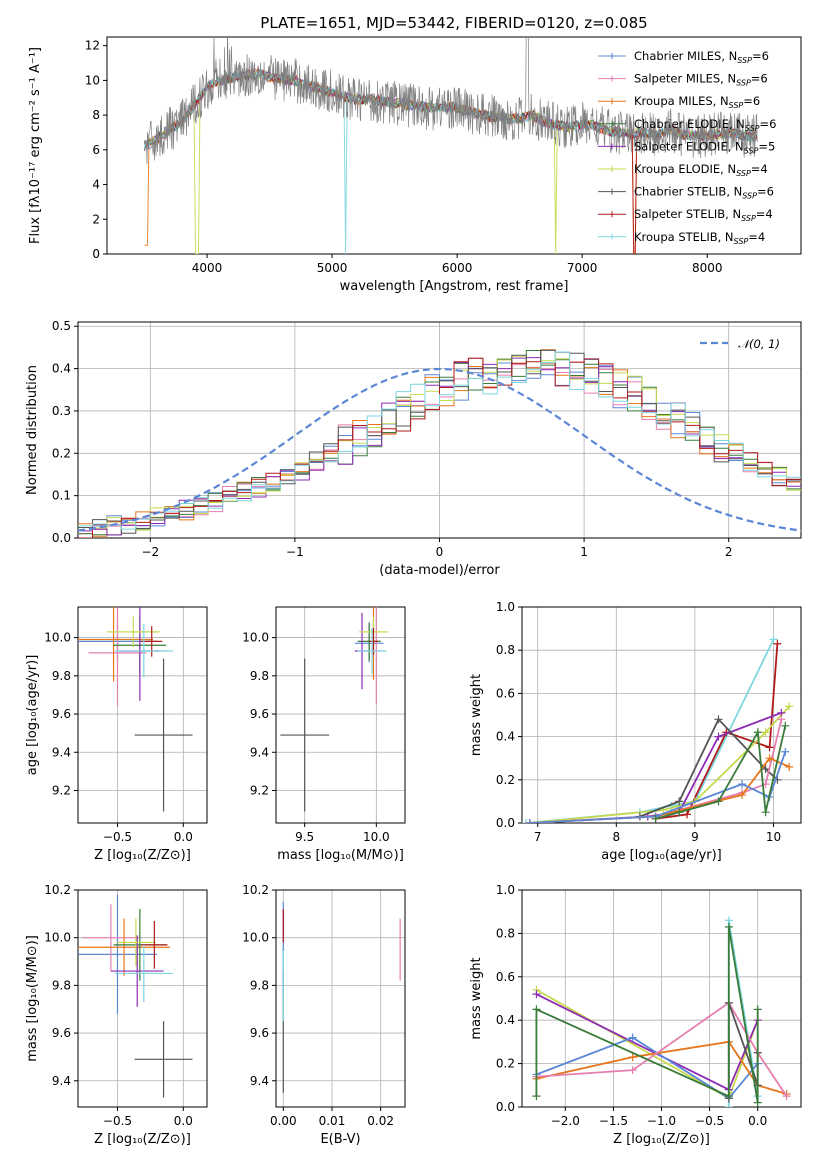 This screenshot has width=819, height=1170. Describe the element at coordinates (332, 268) in the screenshot. I see `x-tick-label: 5000` at that location.